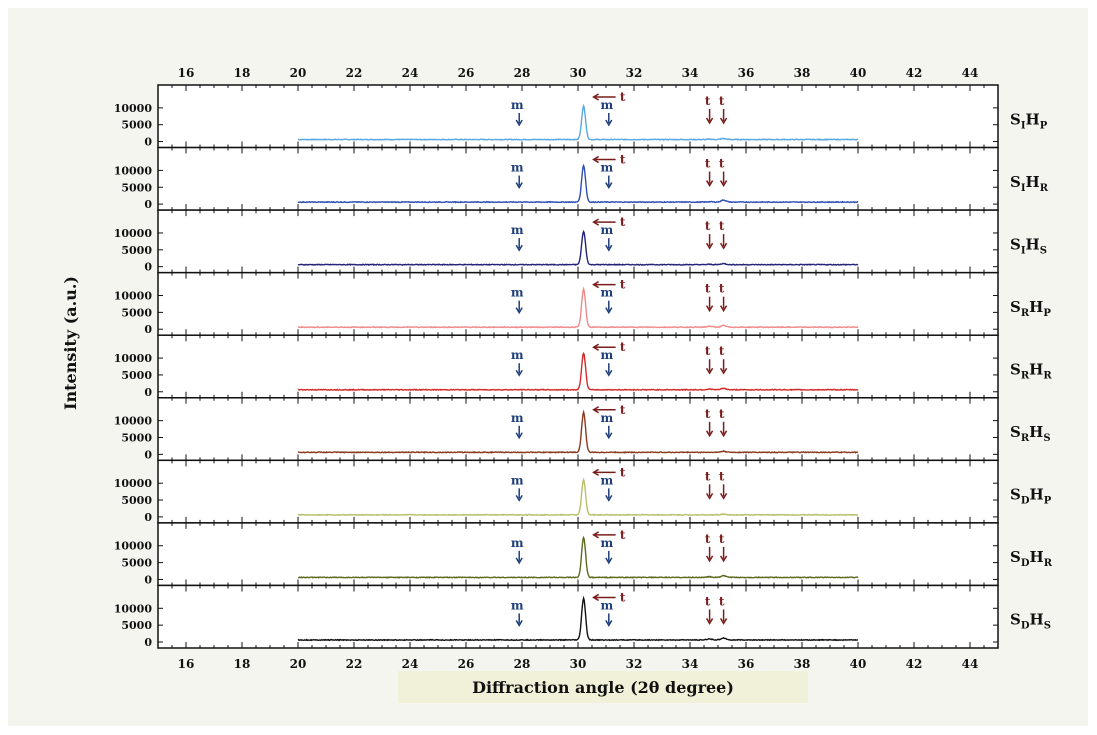 The image size is (1097, 735). Describe the element at coordinates (70, 343) in the screenshot. I see `y-axis-title: Intensity (a.u.)` at that location.